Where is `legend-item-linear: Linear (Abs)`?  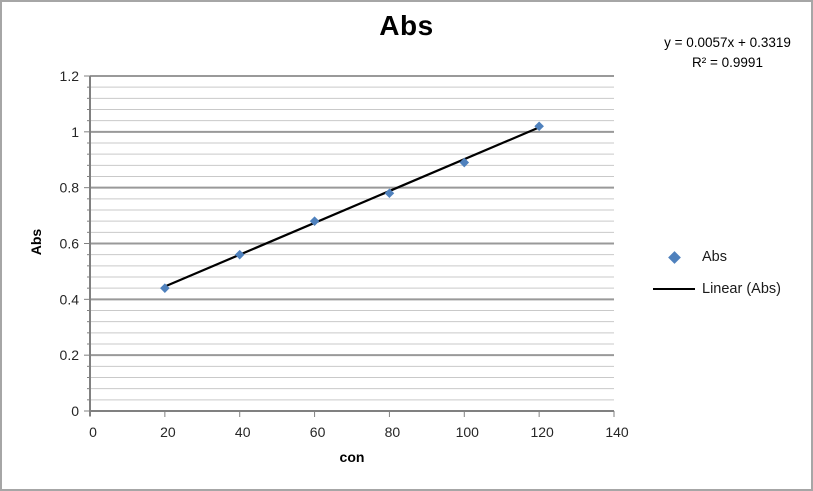
legend-item-linear: Linear (Abs) is located at coordinates (715, 289).